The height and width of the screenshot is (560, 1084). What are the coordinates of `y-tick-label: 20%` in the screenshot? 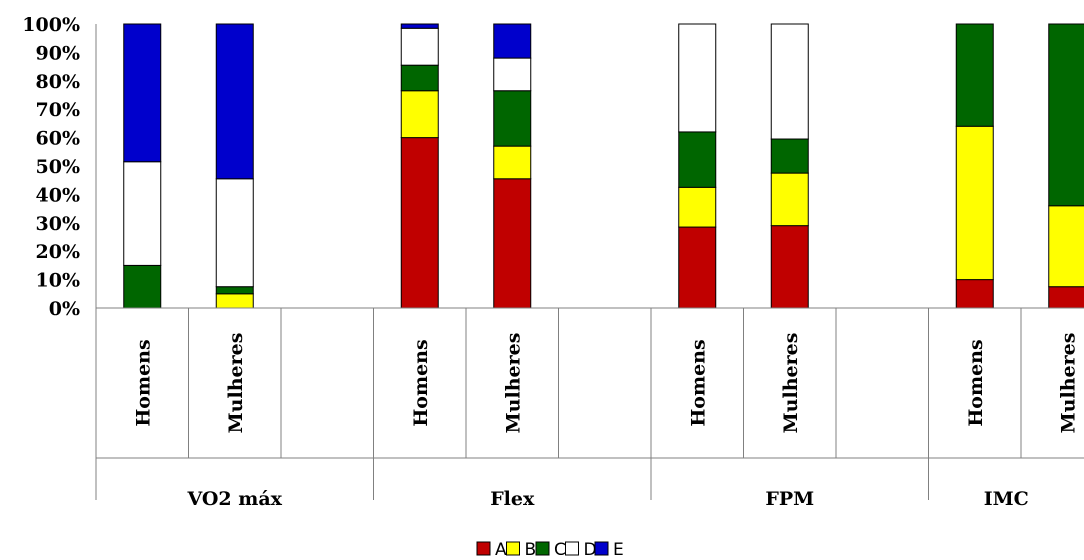 It's located at (58, 252).